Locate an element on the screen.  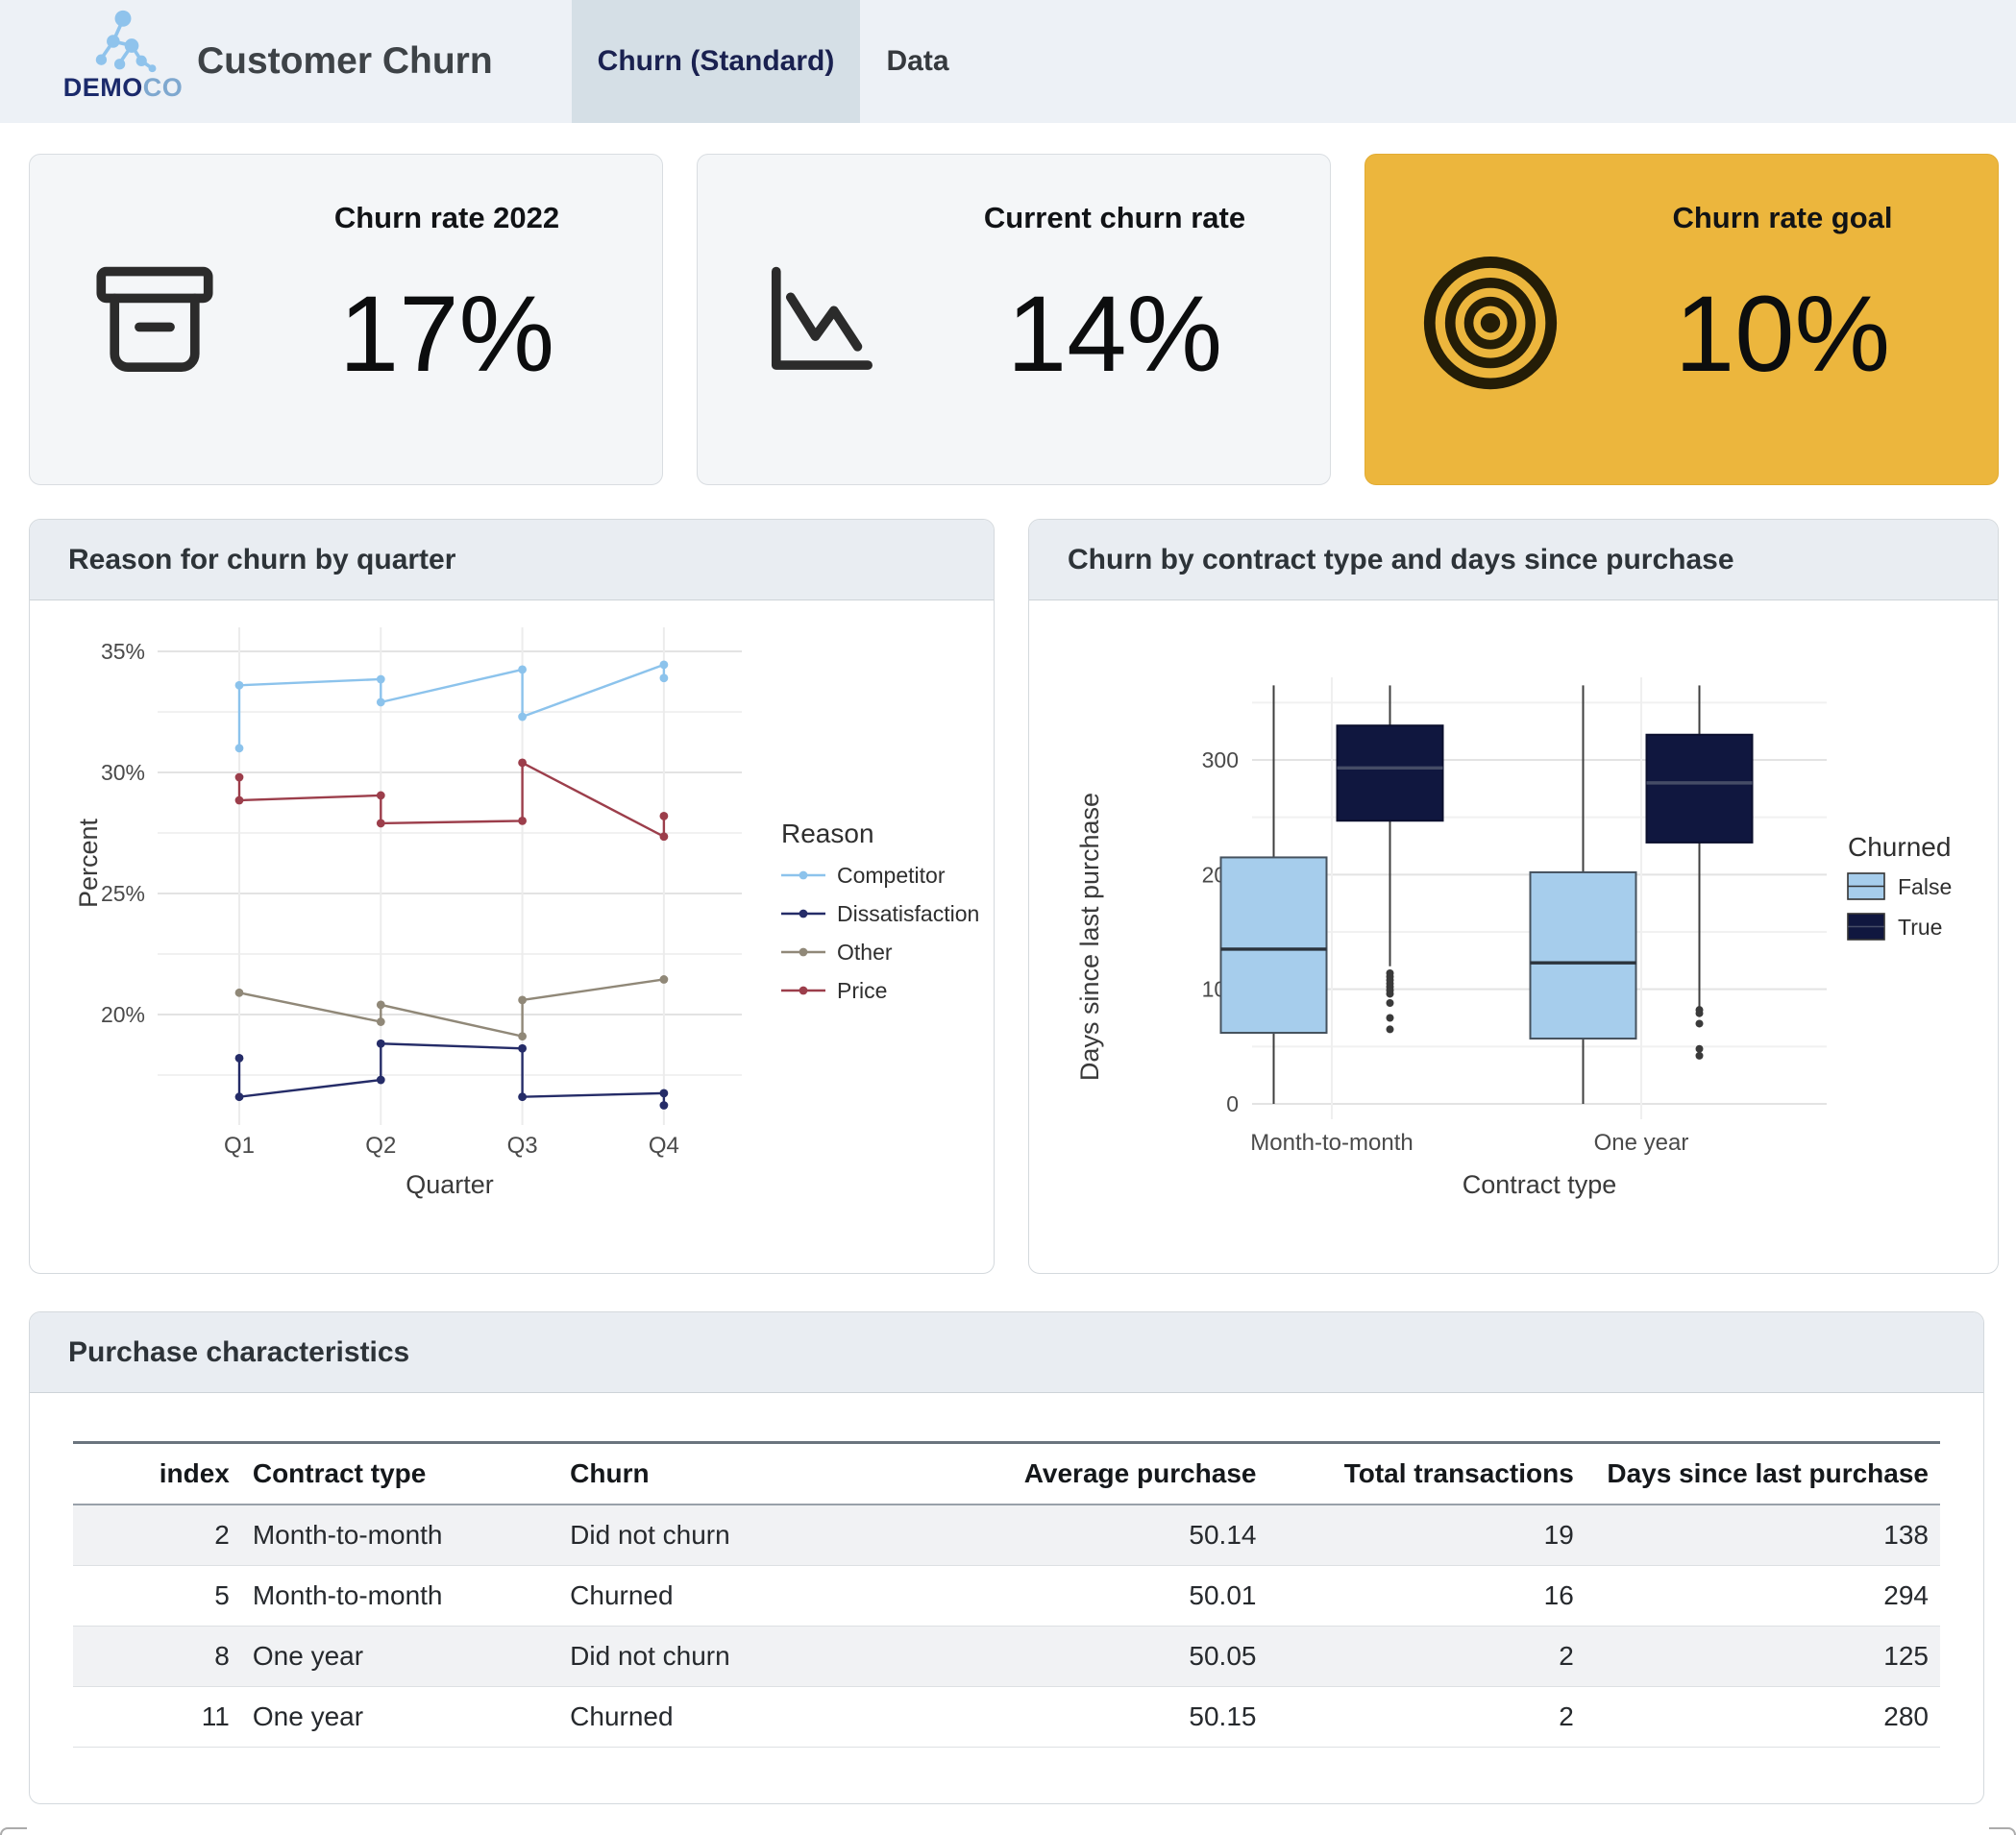
svg-text: Quarter is located at coordinates (450, 1184).